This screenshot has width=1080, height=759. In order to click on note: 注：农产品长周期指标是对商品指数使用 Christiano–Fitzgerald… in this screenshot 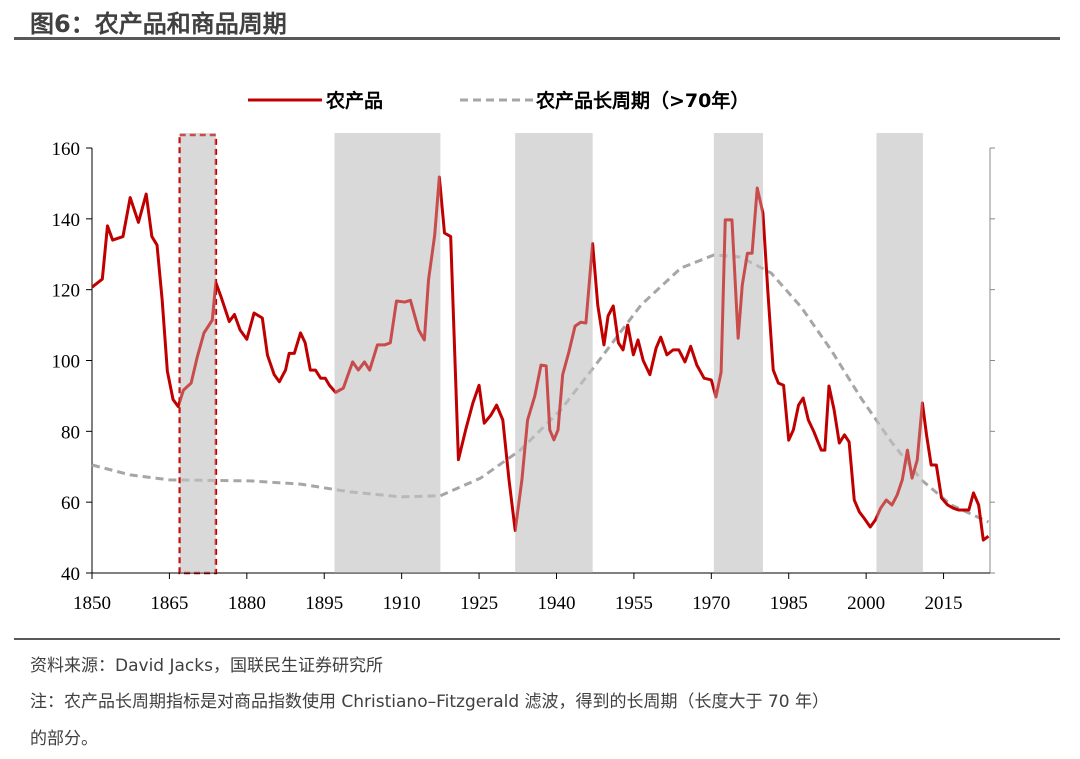, I will do `click(429, 702)`.